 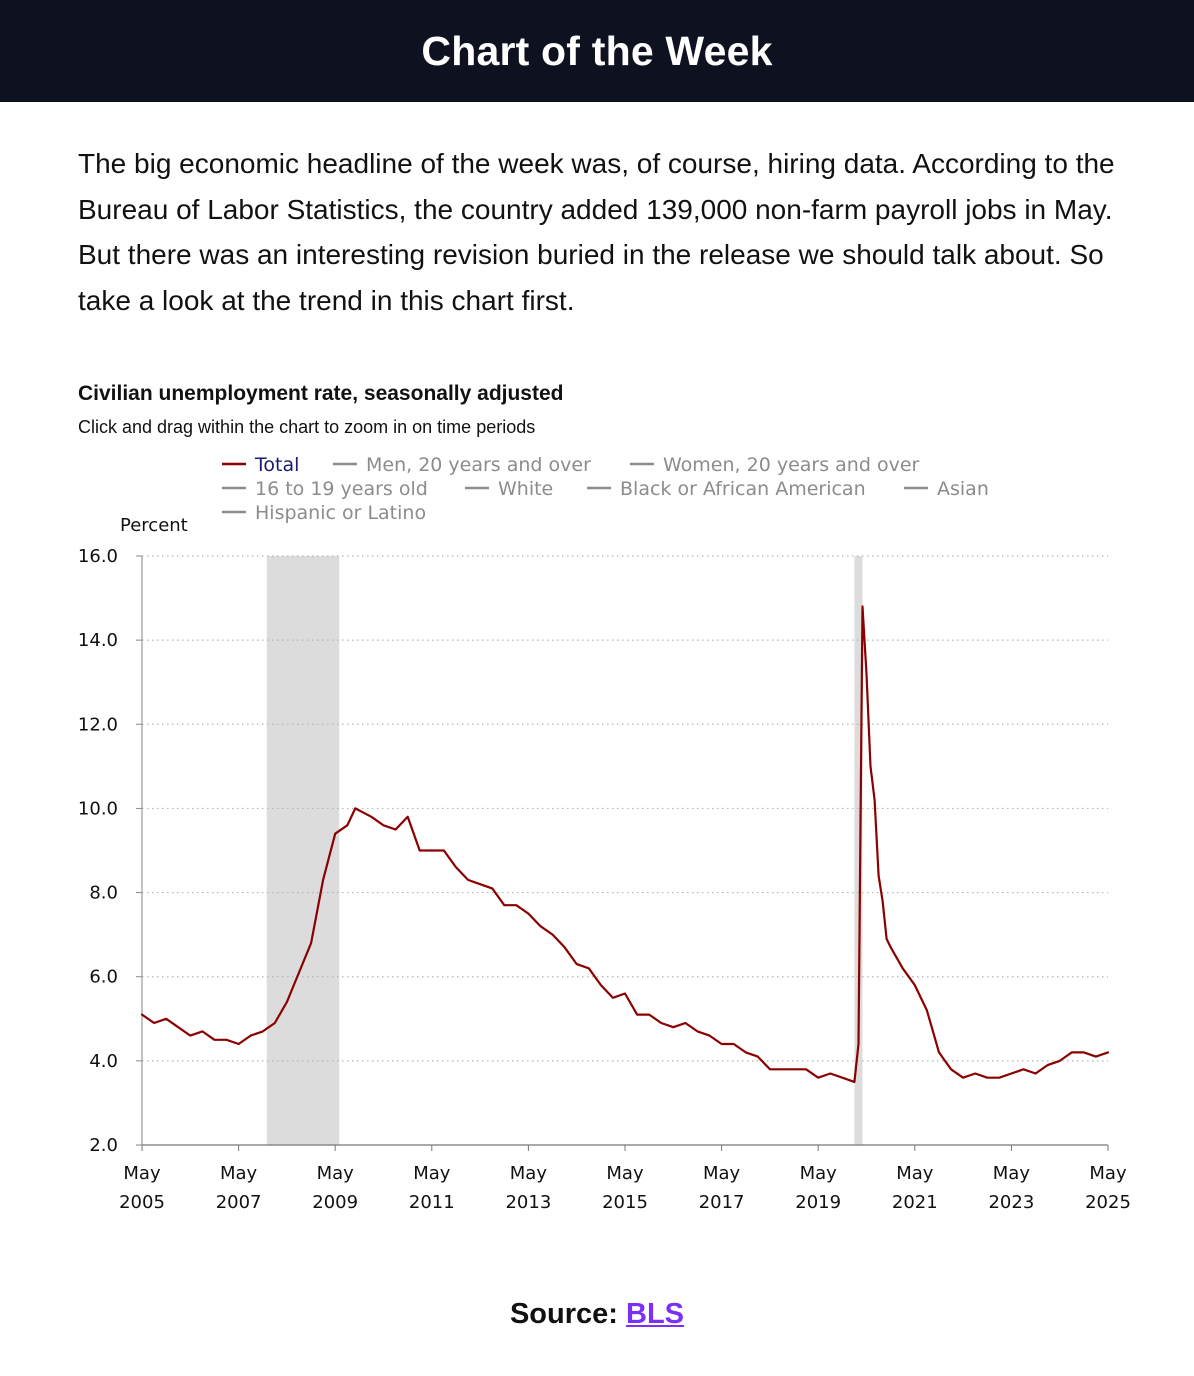 What do you see at coordinates (915, 1202) in the screenshot?
I see `x-tick-label-year: 2021` at bounding box center [915, 1202].